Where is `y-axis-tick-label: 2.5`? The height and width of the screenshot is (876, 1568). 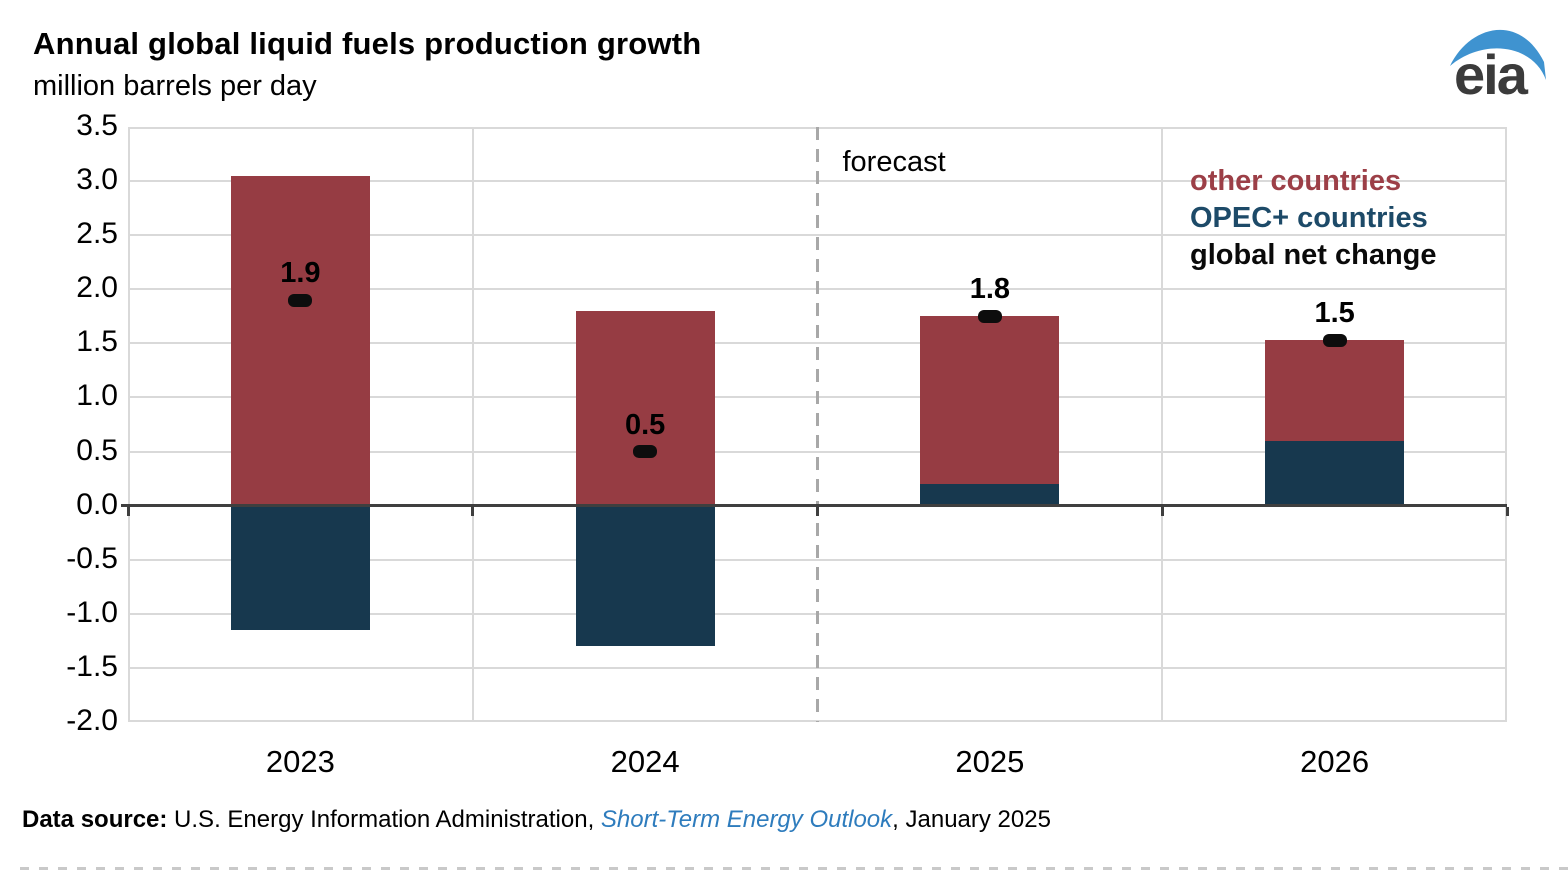 y-axis-tick-label: 2.5 is located at coordinates (97, 234).